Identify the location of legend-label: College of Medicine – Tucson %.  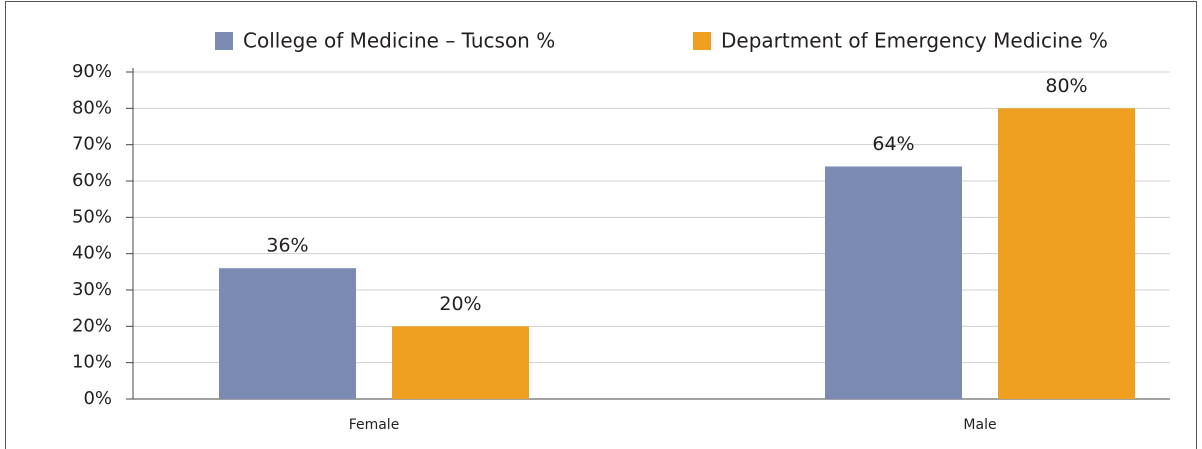
(399, 41).